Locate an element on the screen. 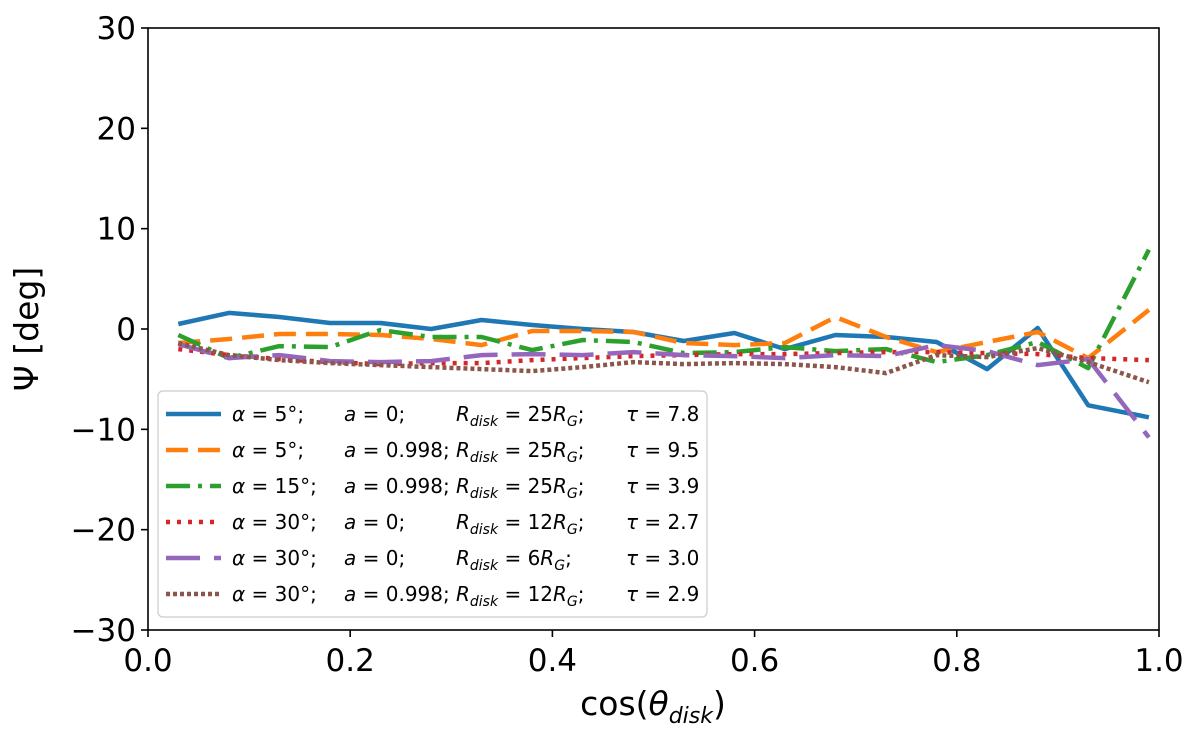 This screenshot has height=734, width=1200. legend-label-radius: Rdisk = 6RG; is located at coordinates (514, 560).